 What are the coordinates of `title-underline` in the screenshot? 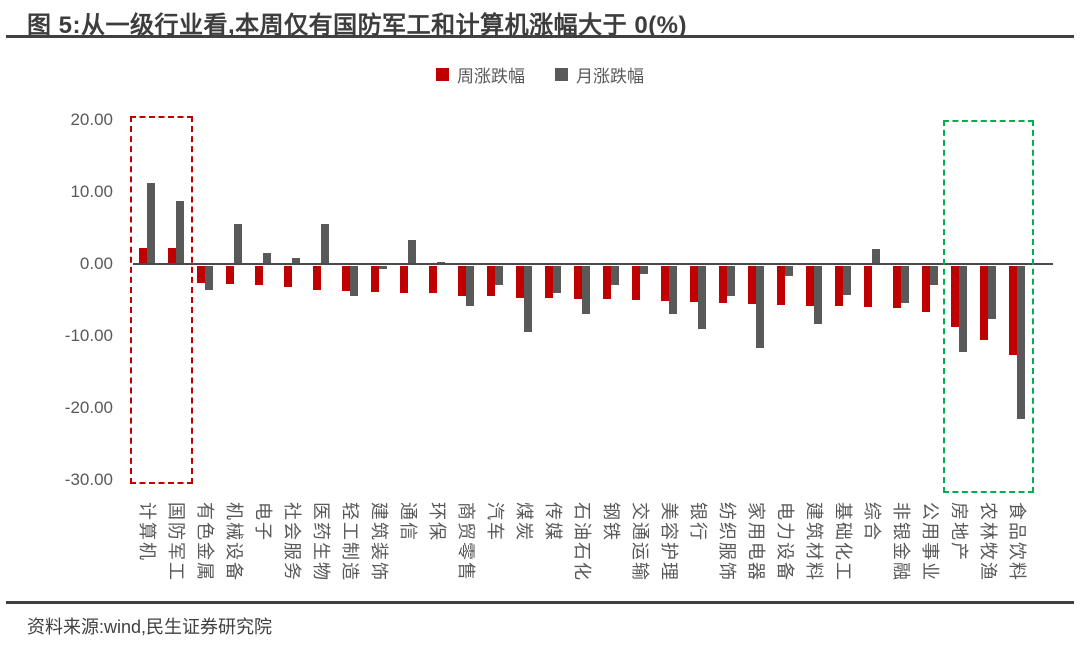 It's located at (540, 36).